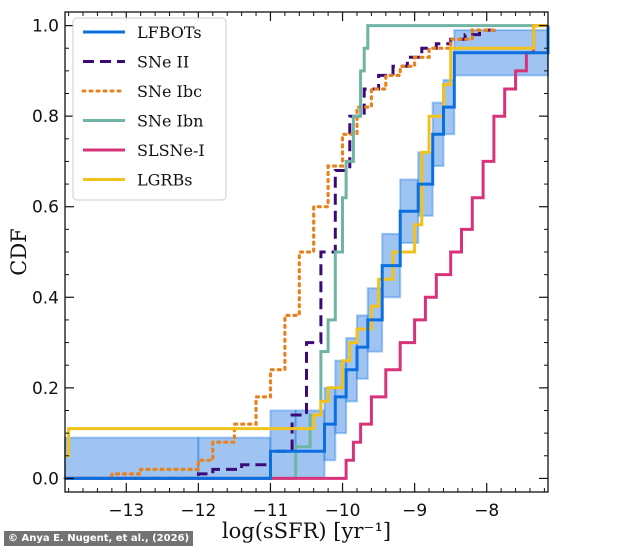 Image resolution: width=634 pixels, height=548 pixels. Describe the element at coordinates (99, 538) in the screenshot. I see `image-credit: © Anya E. Nugent, et al., (2026)` at that location.